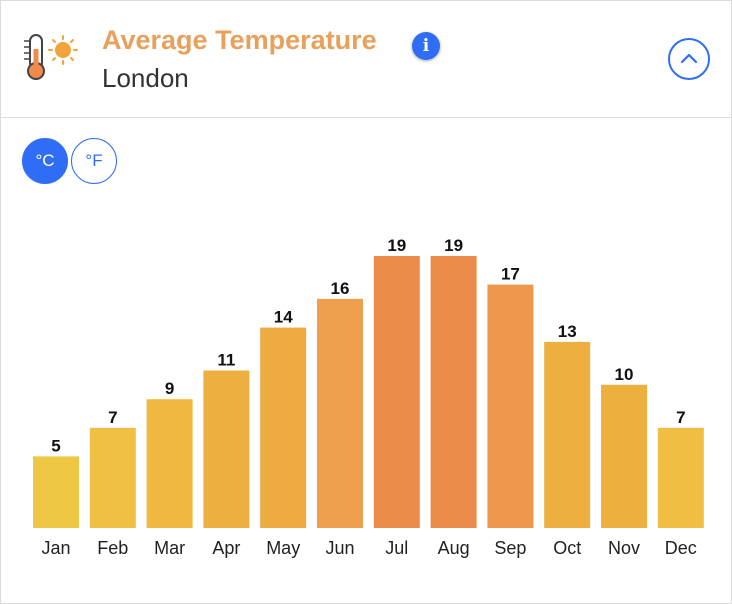  Describe the element at coordinates (239, 40) in the screenshot. I see `chart-title: Average Temperature` at that location.